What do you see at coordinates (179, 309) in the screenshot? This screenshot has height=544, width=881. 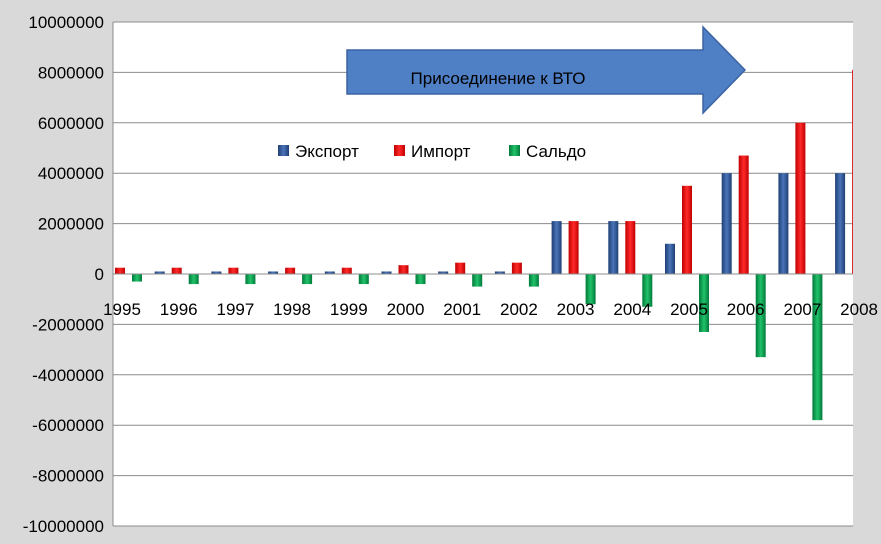 I see `x-tick-label: 1996` at bounding box center [179, 309].